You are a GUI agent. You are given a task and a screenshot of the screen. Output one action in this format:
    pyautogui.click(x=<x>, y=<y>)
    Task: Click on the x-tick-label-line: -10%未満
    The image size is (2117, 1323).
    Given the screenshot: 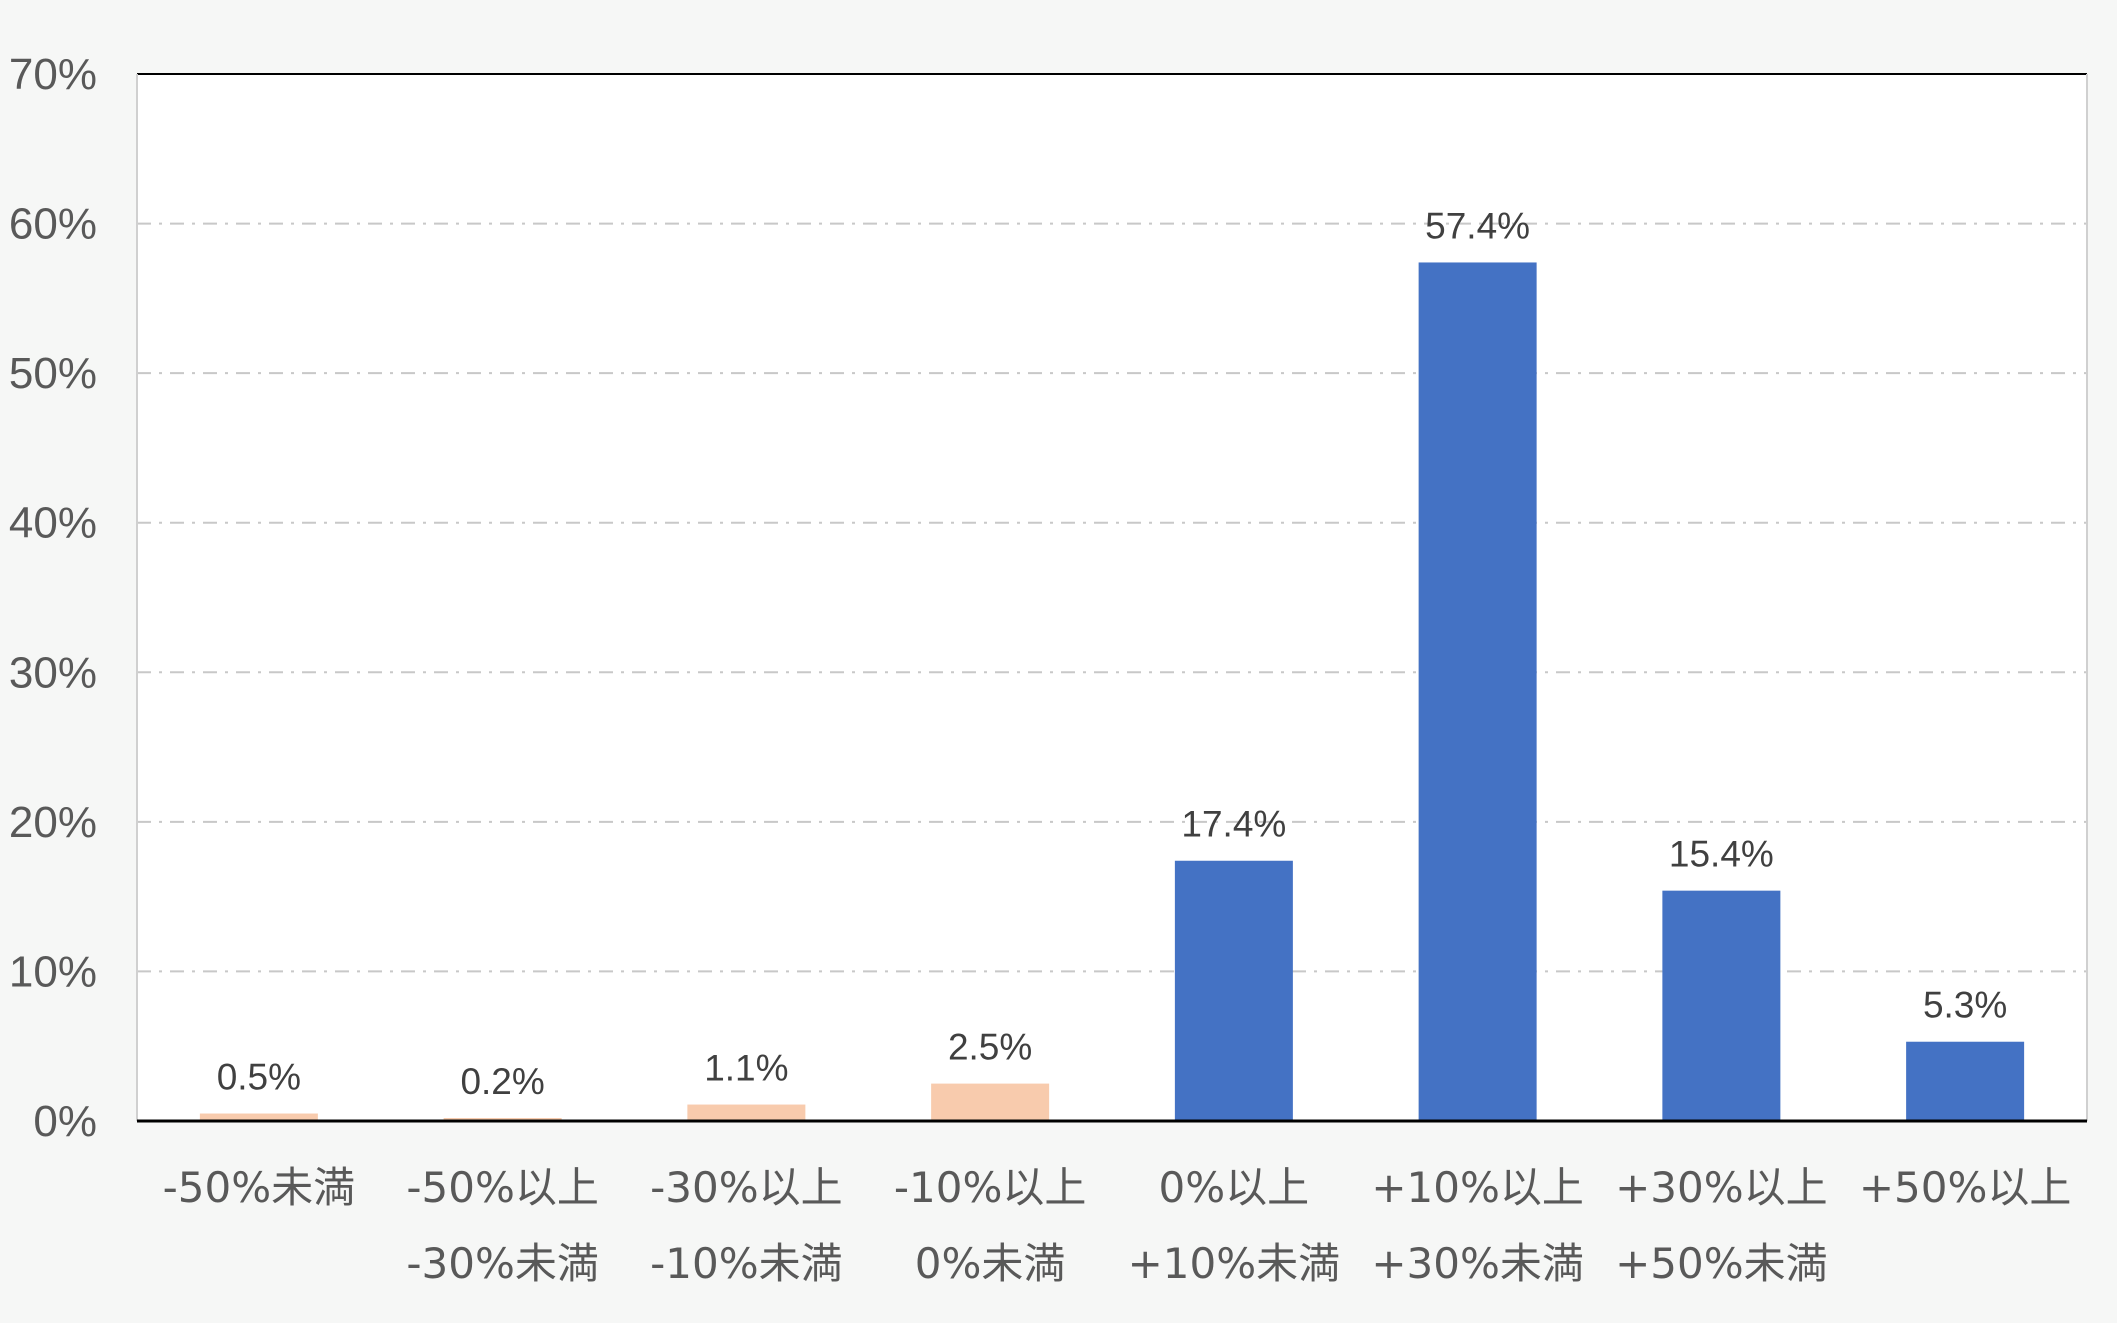 What is the action you would take?
    pyautogui.click(x=746, y=1263)
    